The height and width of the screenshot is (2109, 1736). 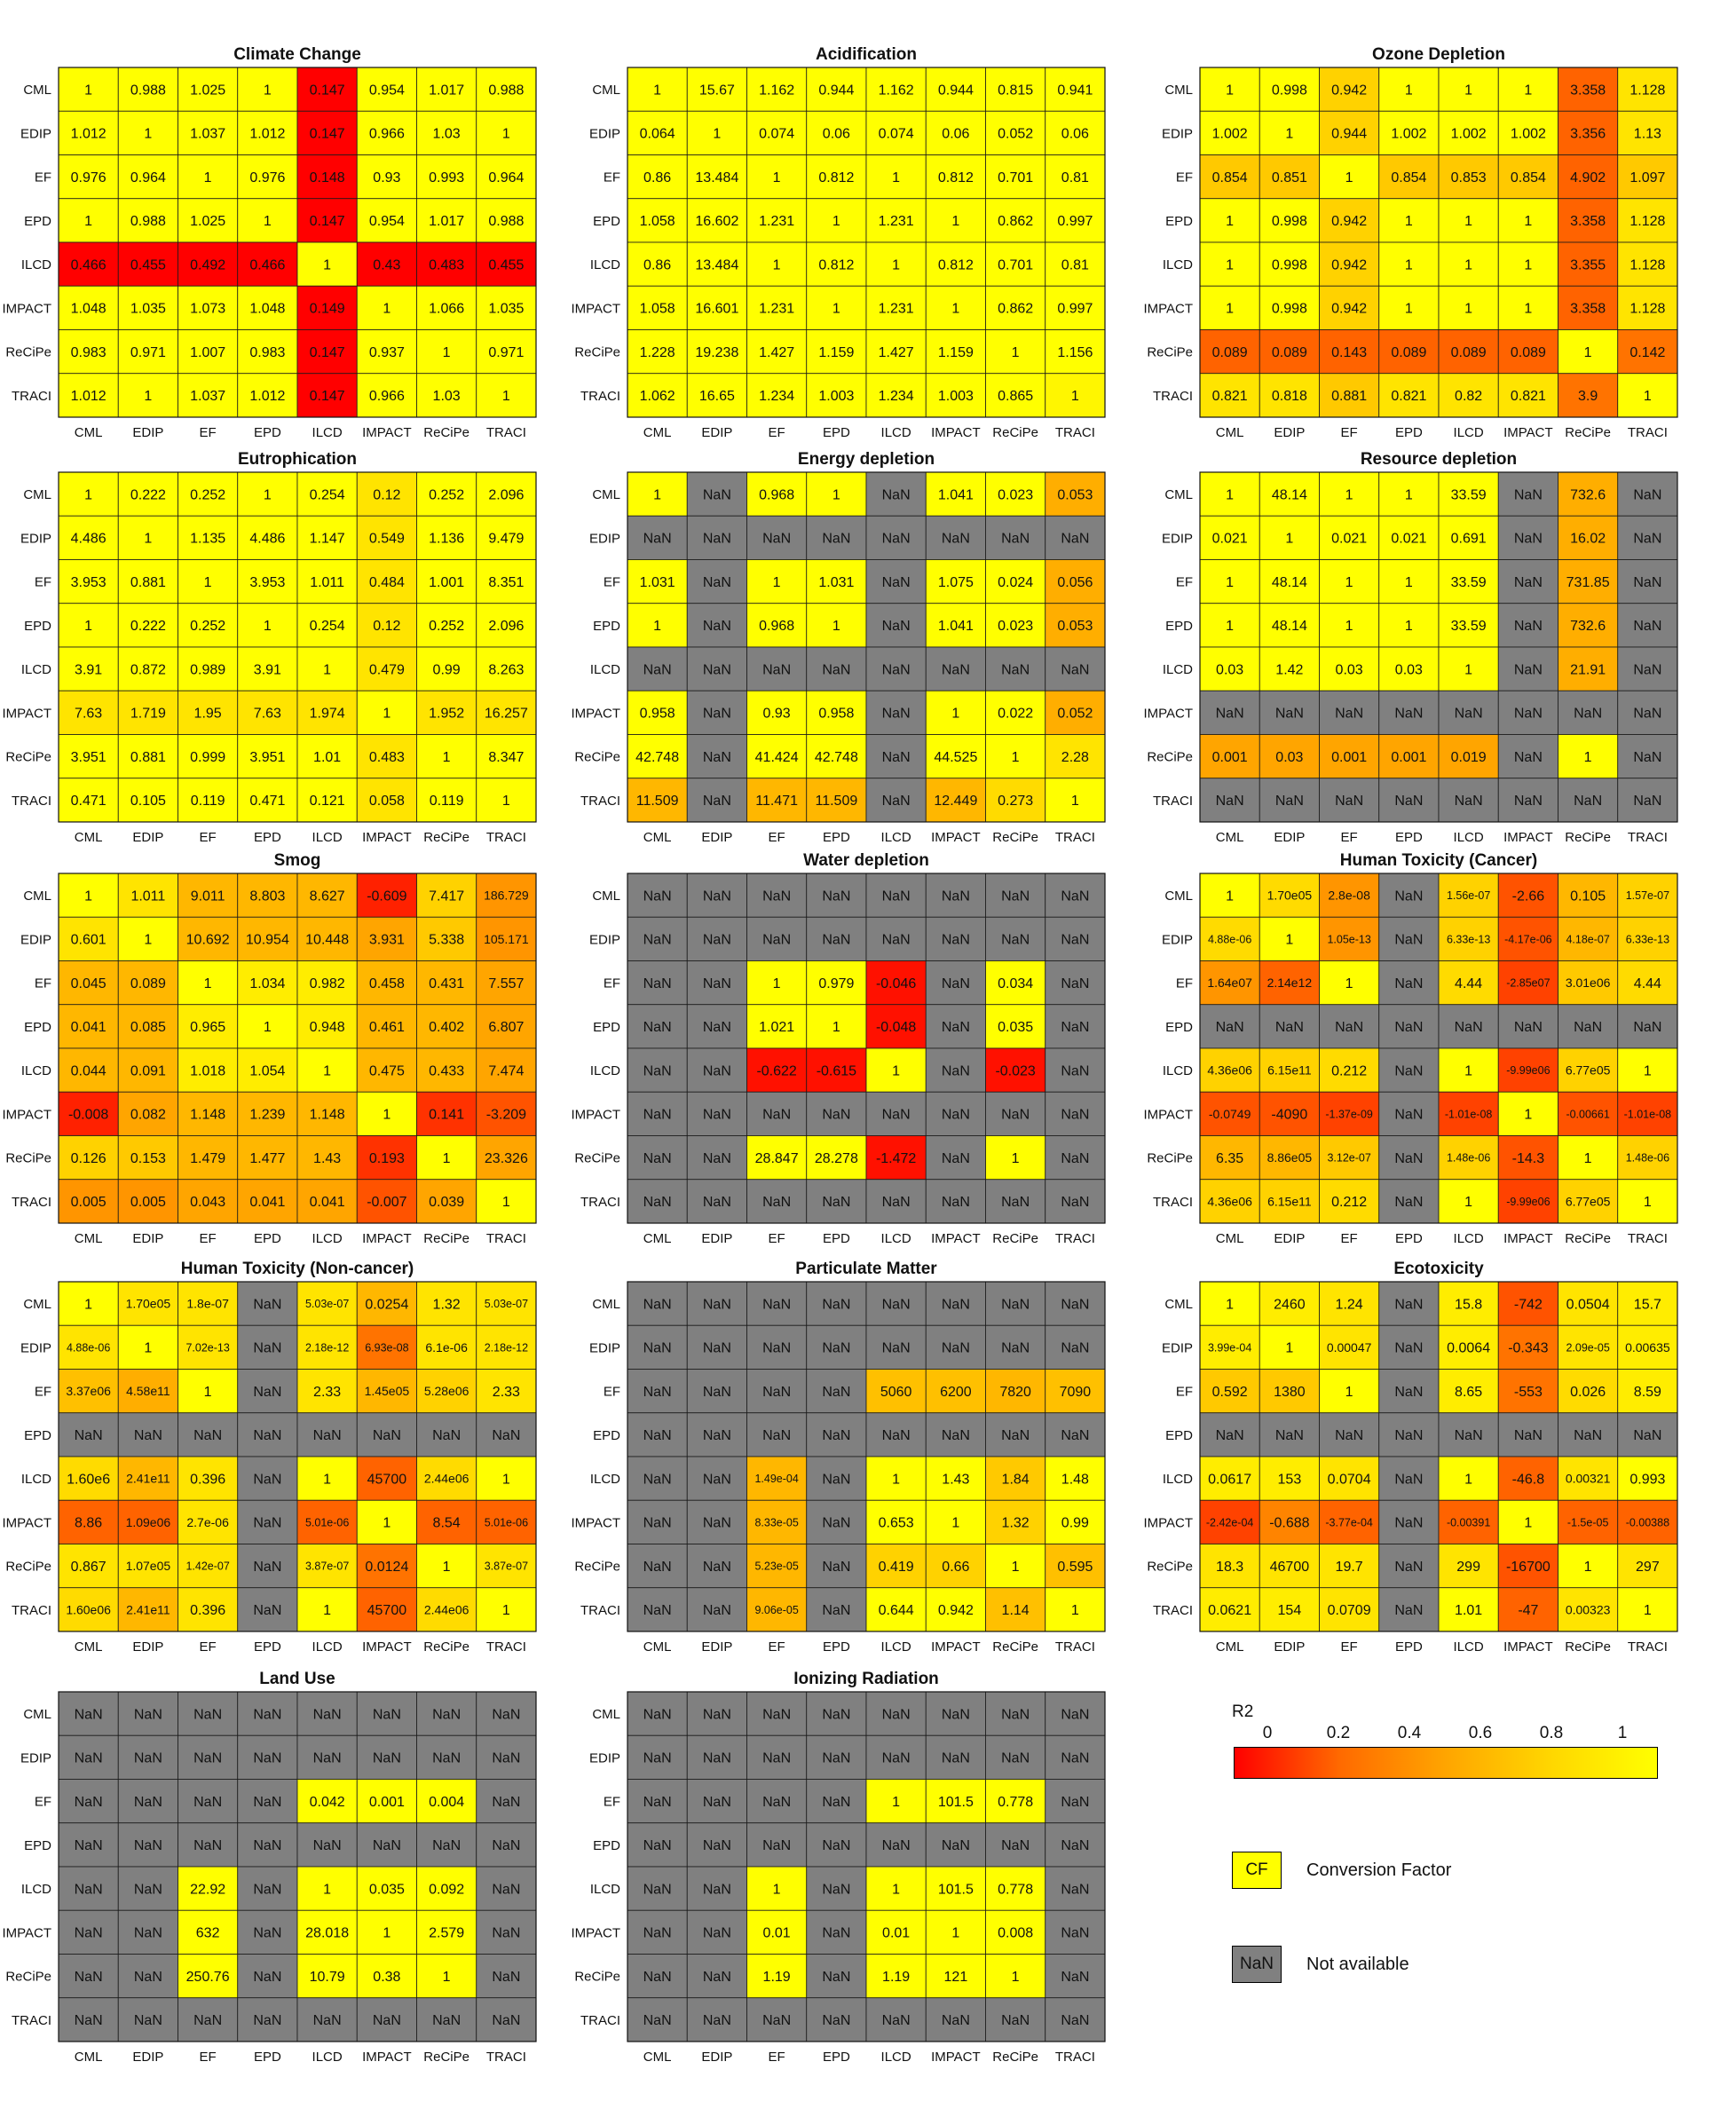 What do you see at coordinates (1338, 1733) in the screenshot?
I see `colorbar-tick-label: 0.2` at bounding box center [1338, 1733].